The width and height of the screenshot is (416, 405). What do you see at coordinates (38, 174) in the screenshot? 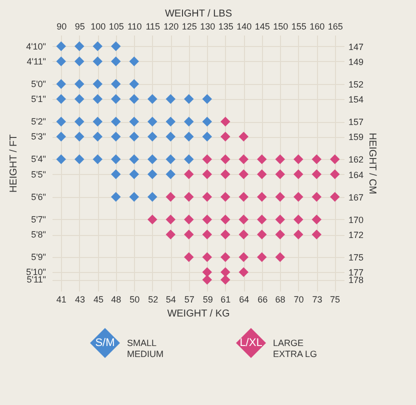
I see `text: 5'5"` at bounding box center [38, 174].